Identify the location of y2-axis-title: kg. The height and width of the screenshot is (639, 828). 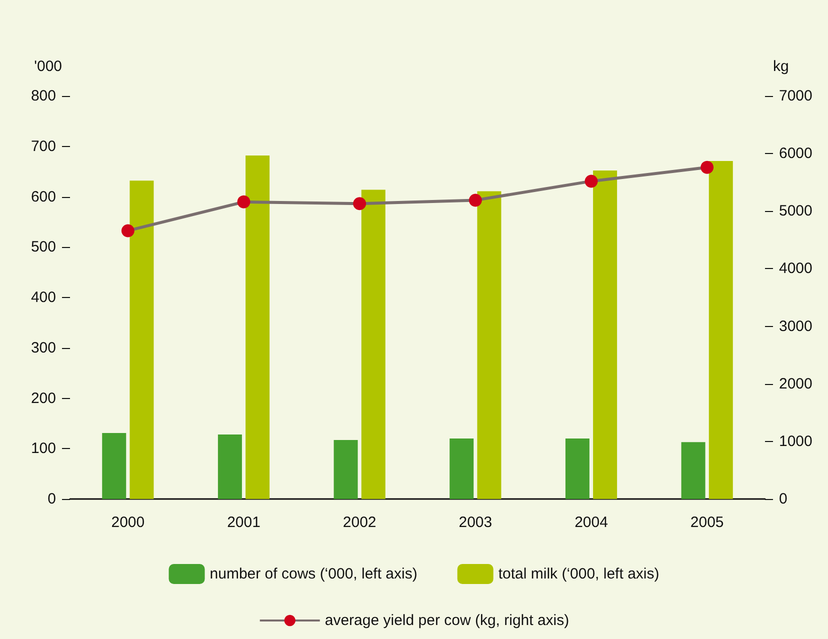
(781, 66).